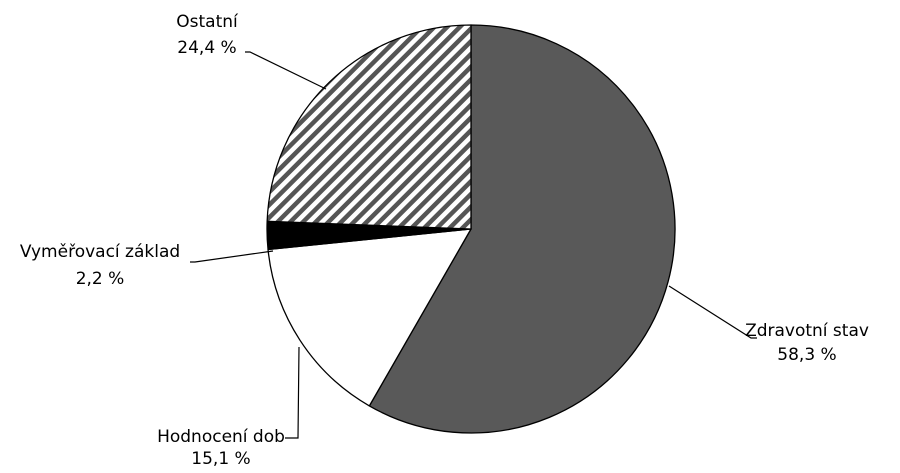 Image resolution: width=900 pixels, height=473 pixels. Describe the element at coordinates (712, 312) in the screenshot. I see `leader-line-zdravotni-stav` at that location.